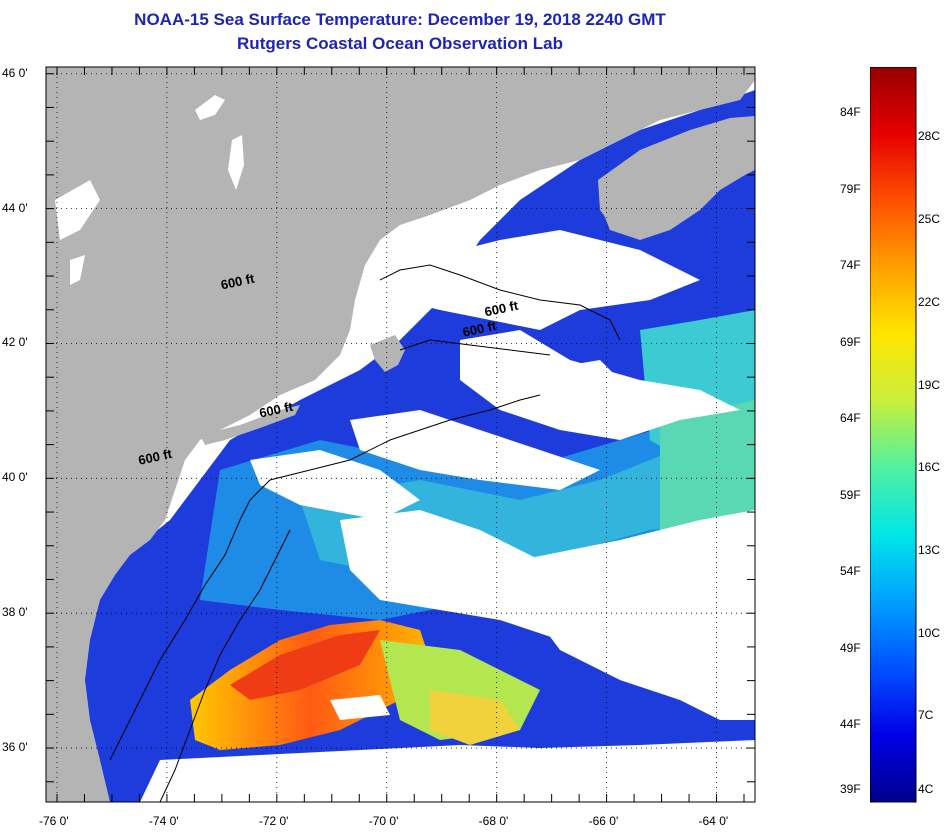 This screenshot has height=832, width=944. I want to click on longitude-label: -74 0', so click(163, 821).